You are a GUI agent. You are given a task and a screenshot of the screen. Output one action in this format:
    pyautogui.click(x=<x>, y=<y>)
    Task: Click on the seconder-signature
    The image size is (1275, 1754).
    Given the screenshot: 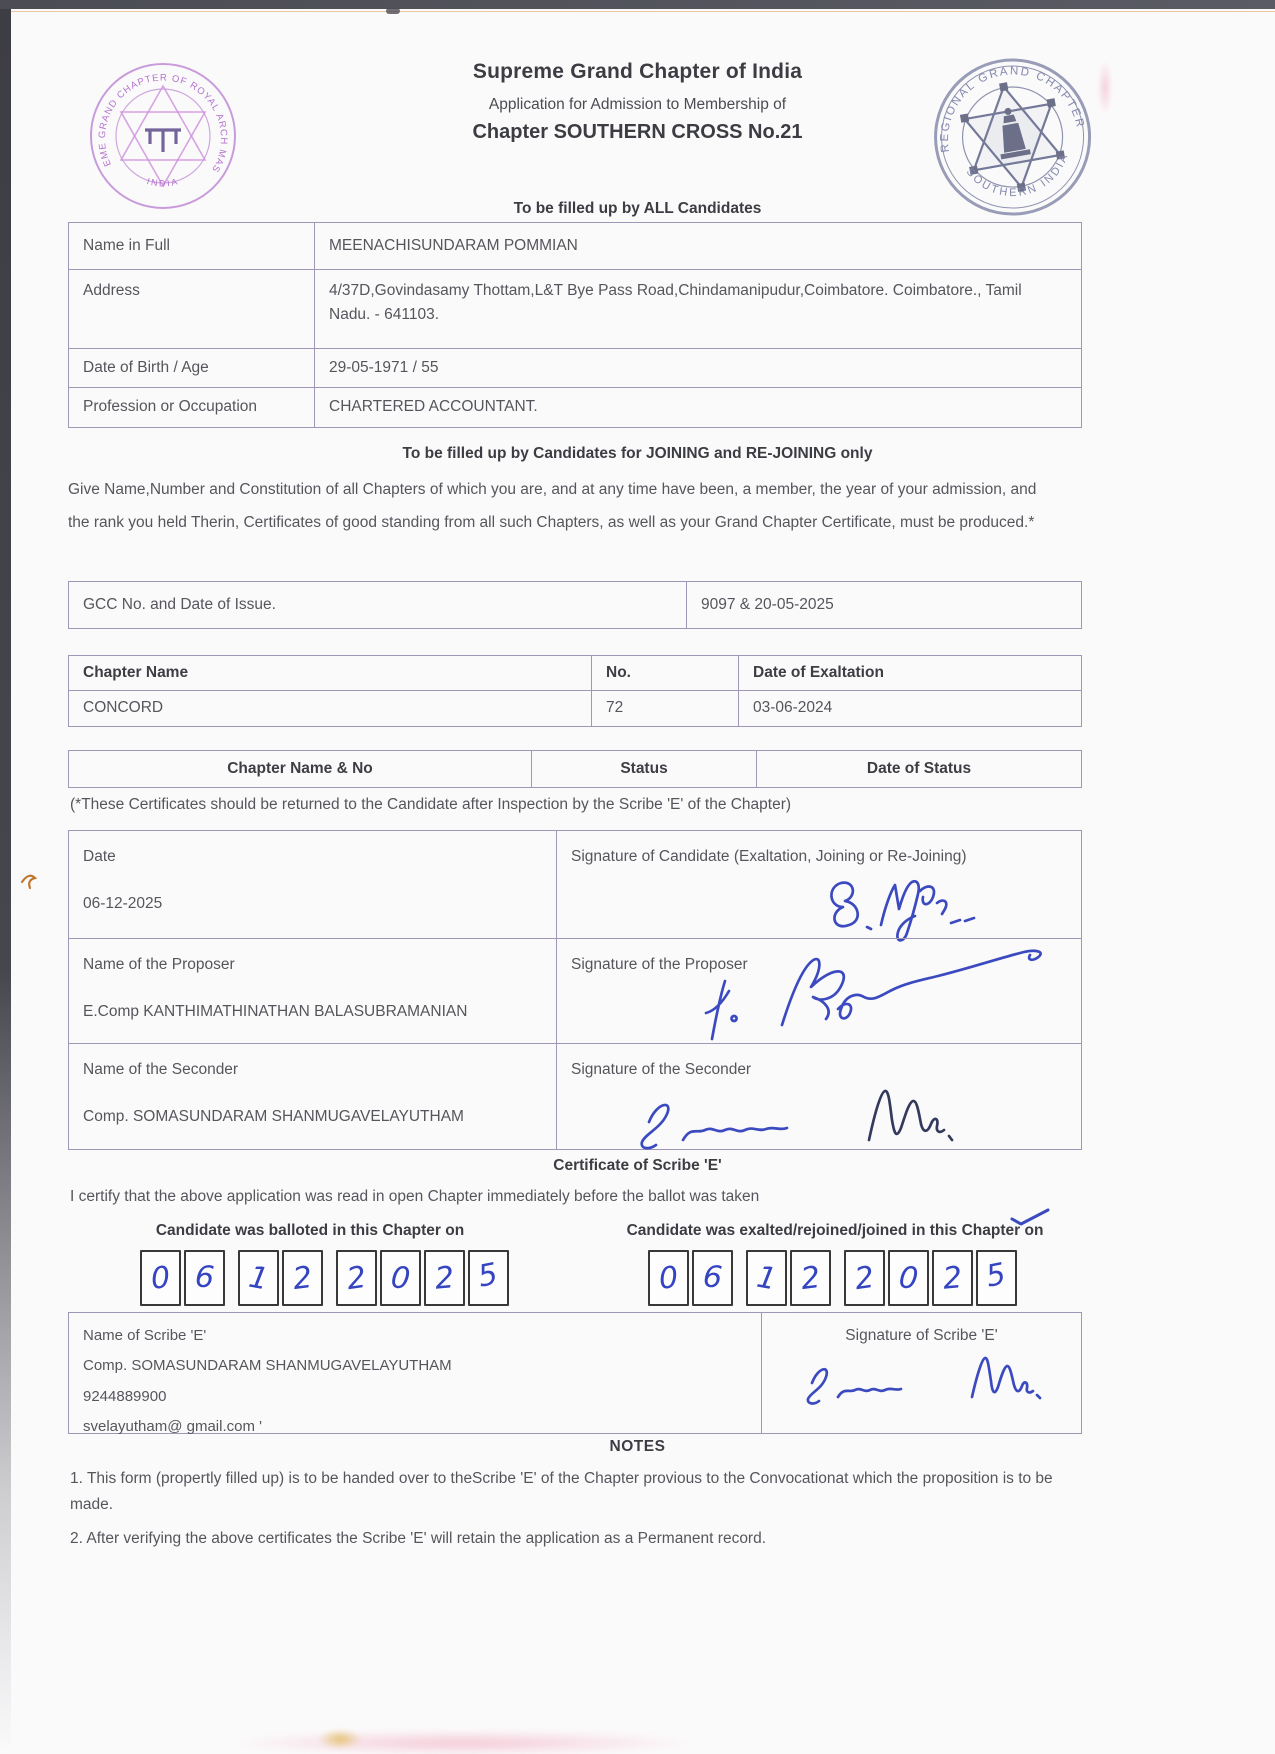 What is the action you would take?
    pyautogui.click(x=797, y=1119)
    